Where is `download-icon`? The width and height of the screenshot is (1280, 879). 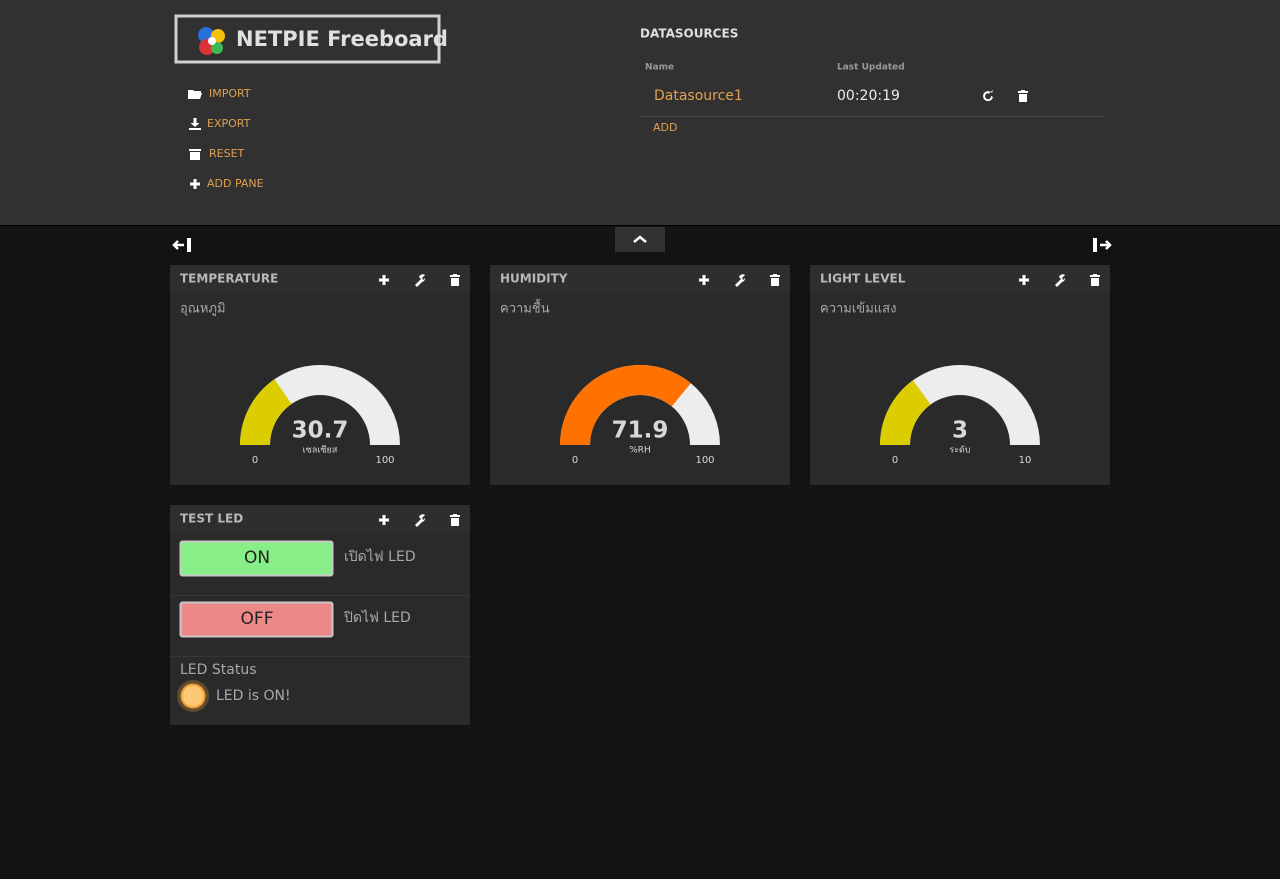 download-icon is located at coordinates (195, 124).